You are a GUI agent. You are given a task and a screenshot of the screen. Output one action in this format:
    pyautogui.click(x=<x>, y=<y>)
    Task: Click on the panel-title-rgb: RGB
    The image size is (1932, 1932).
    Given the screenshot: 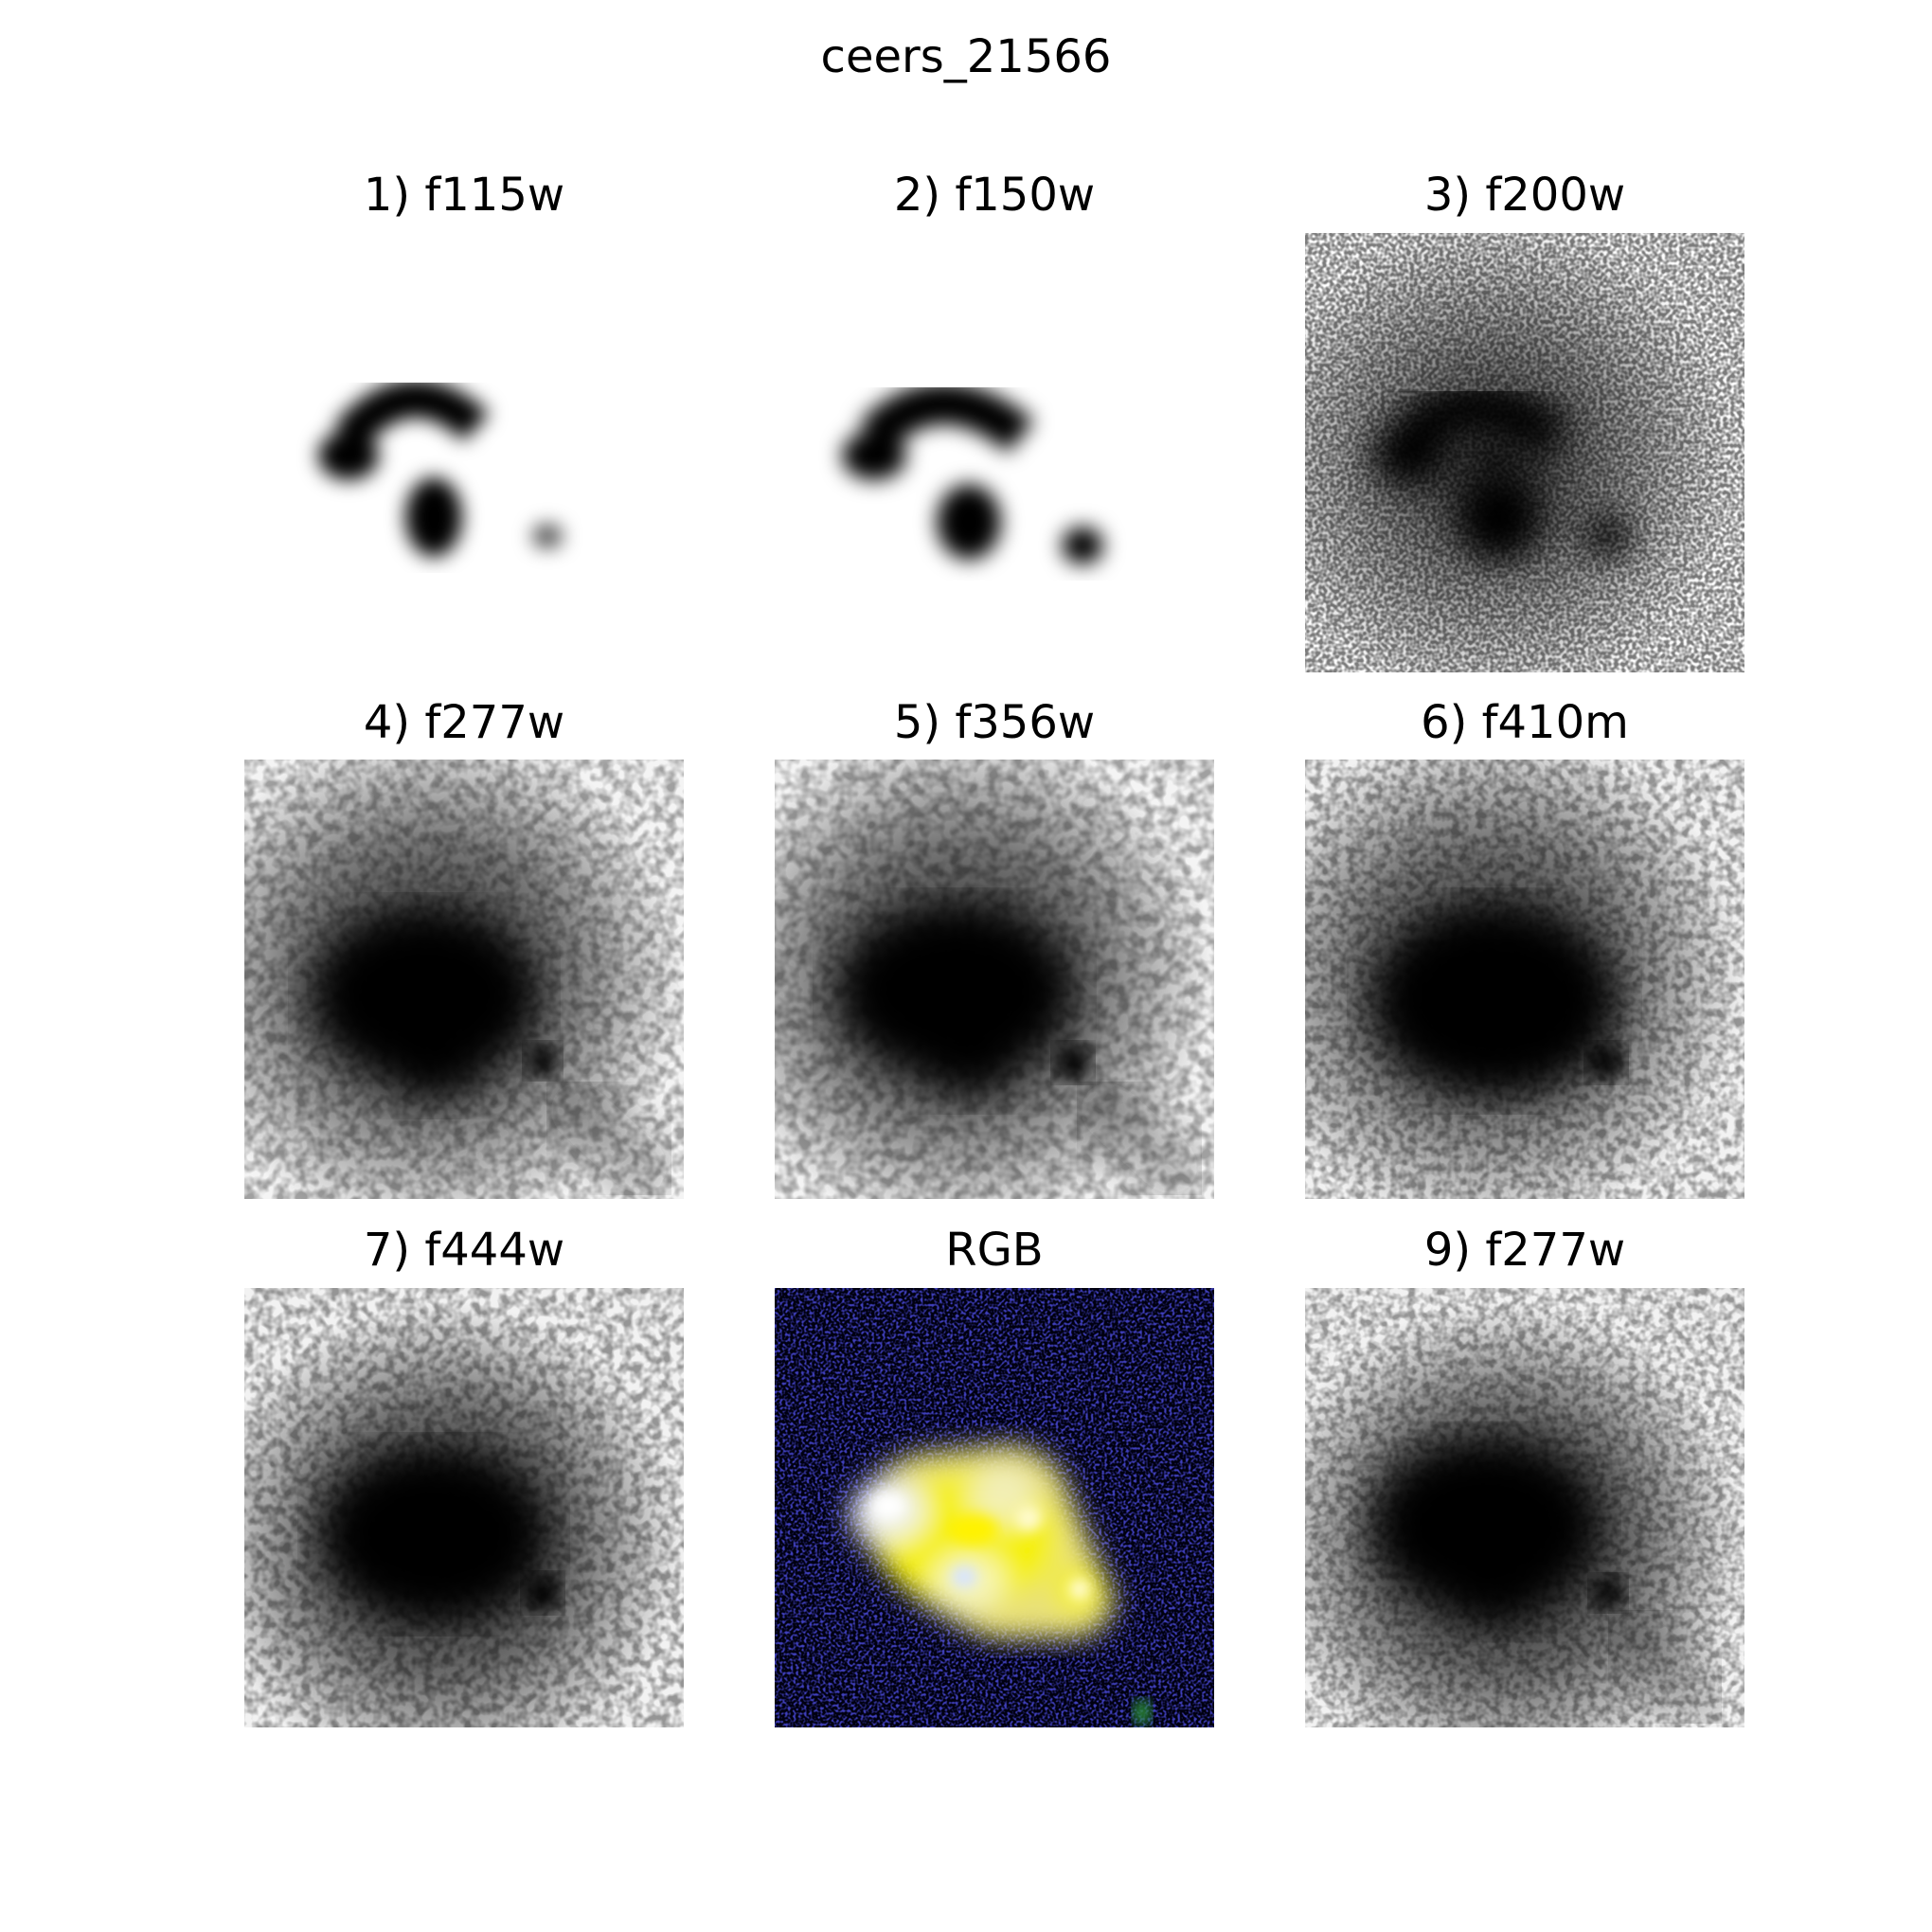 What is the action you would take?
    pyautogui.click(x=994, y=1250)
    